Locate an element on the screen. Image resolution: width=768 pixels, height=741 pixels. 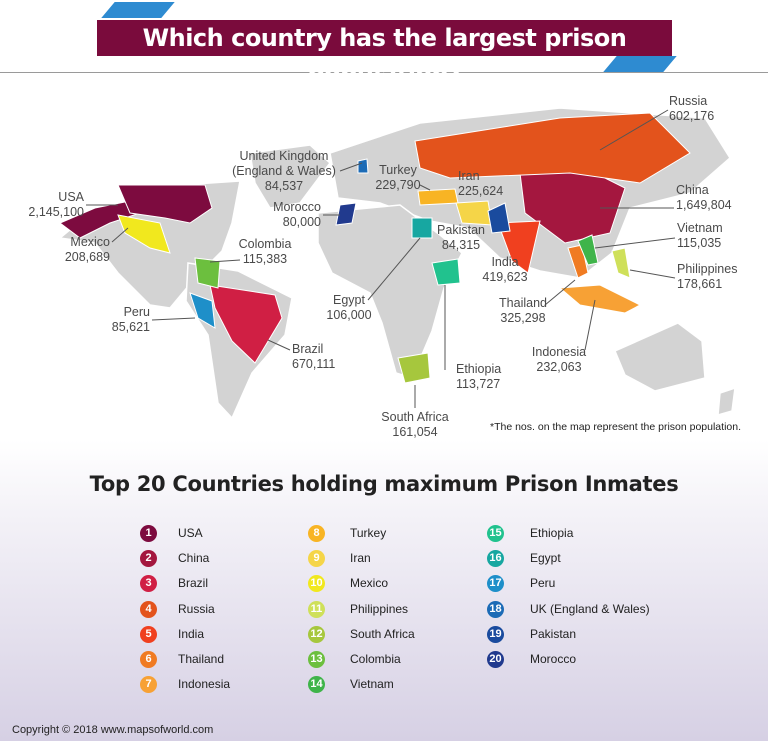
map-label: Philippines 178,661 is located at coordinates (707, 277).